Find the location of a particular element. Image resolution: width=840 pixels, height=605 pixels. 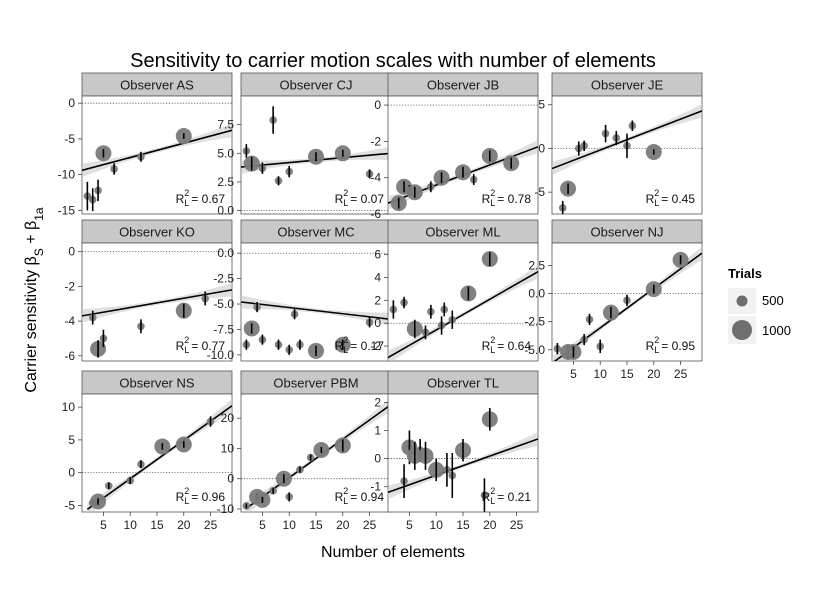

r2-label: RL2 = 0.64 is located at coordinates (507, 345).